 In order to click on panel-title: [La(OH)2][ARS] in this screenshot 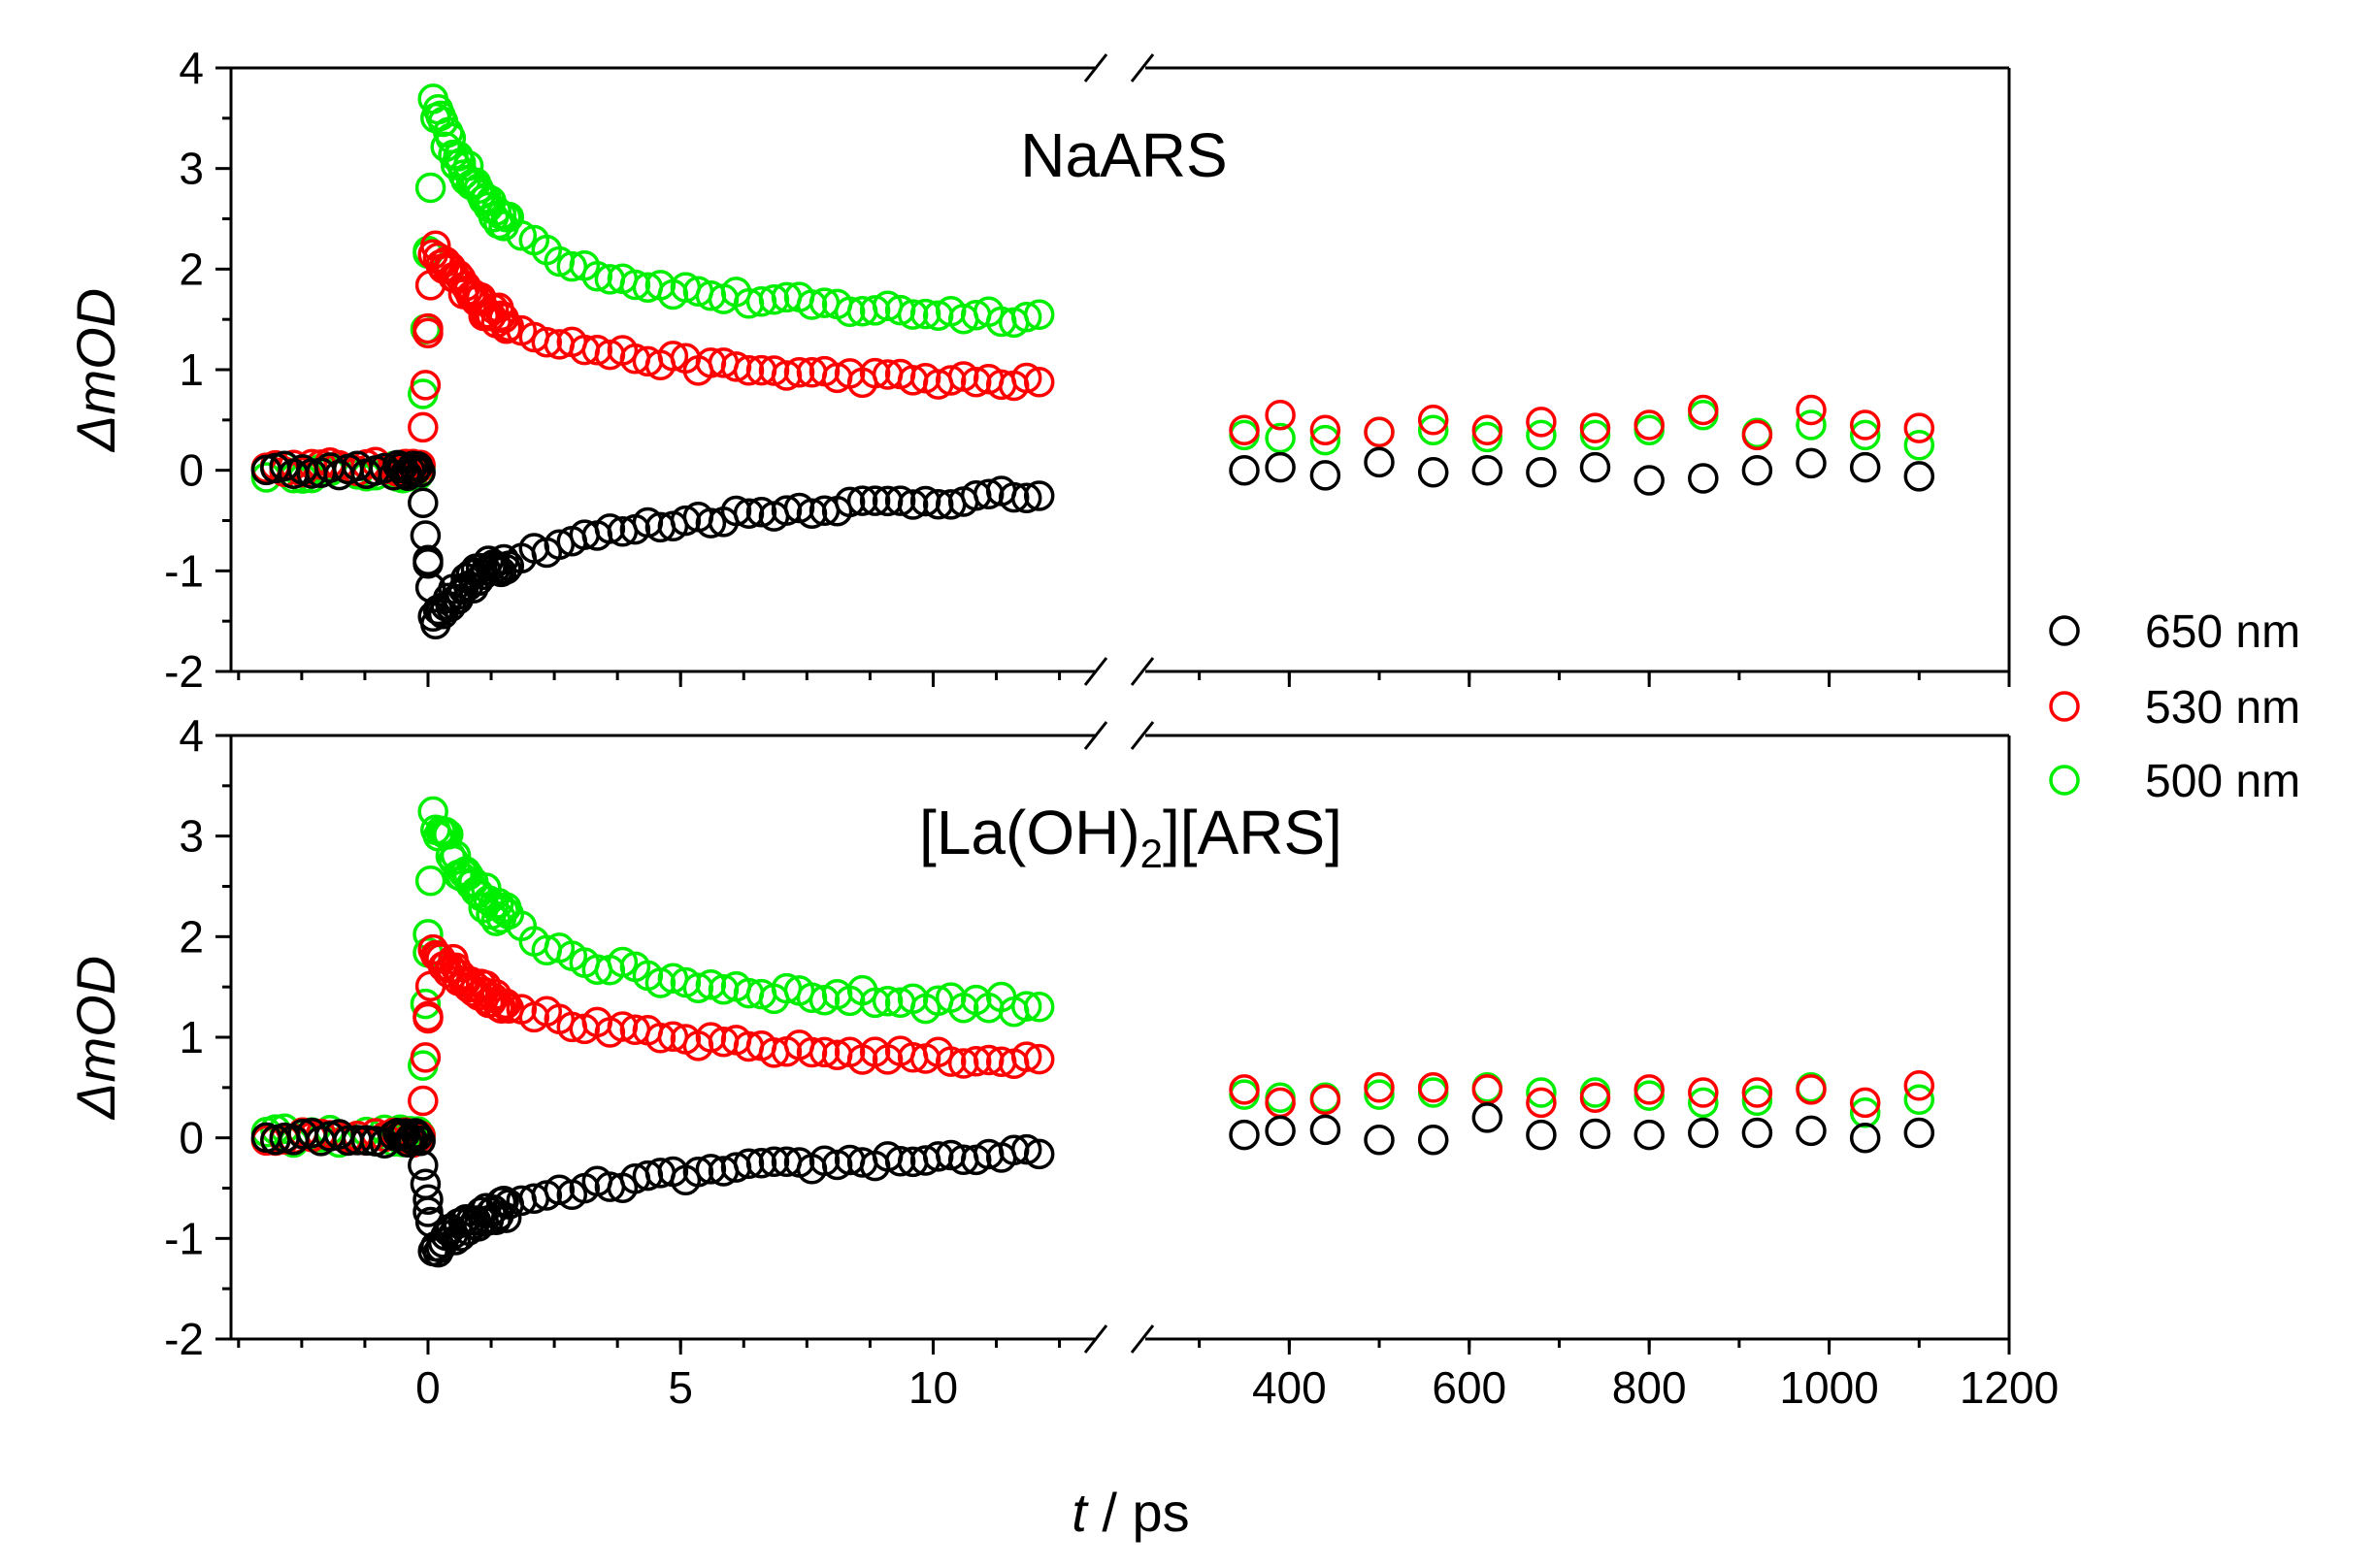, I will do `click(1130, 837)`.